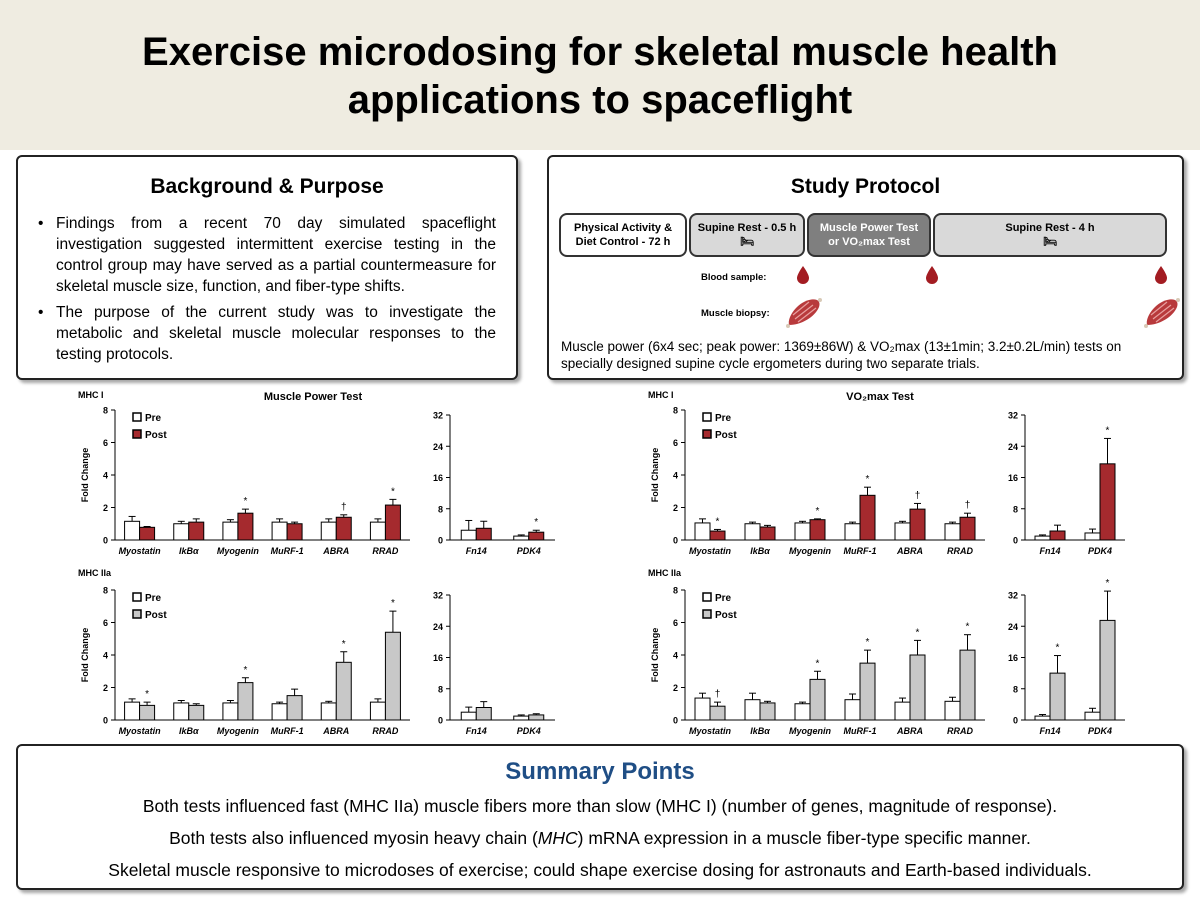  What do you see at coordinates (623, 228) in the screenshot?
I see `stage-label-line1: Physical Activity &` at bounding box center [623, 228].